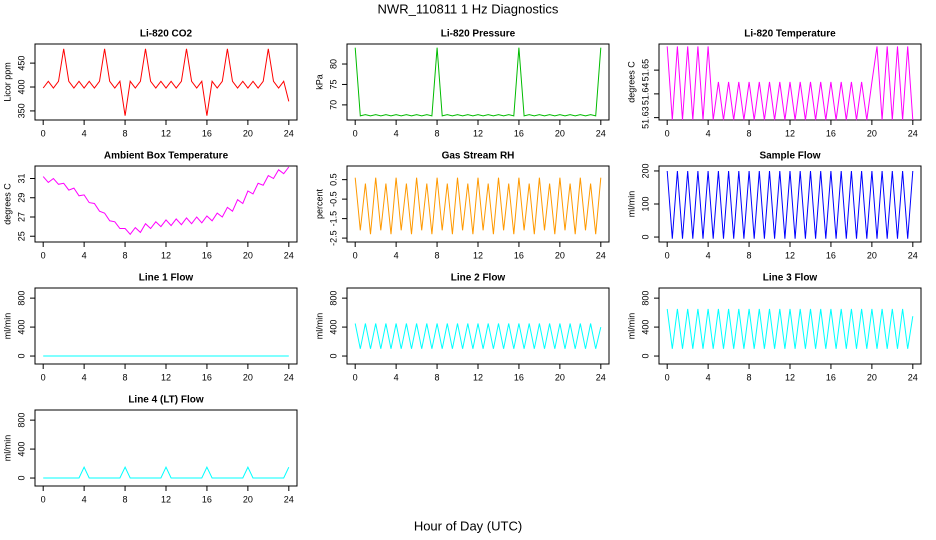  Describe the element at coordinates (333, 179) in the screenshot. I see `y-tick-label: 0.5` at that location.